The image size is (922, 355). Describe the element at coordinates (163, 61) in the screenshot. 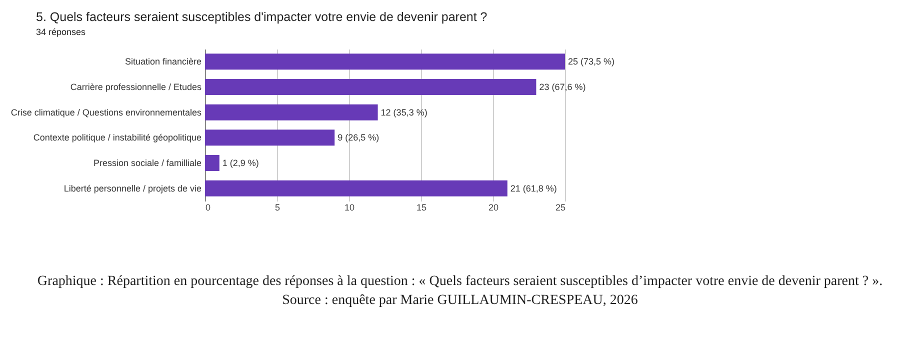

I see `y-tick-label: Situation financière` at that location.